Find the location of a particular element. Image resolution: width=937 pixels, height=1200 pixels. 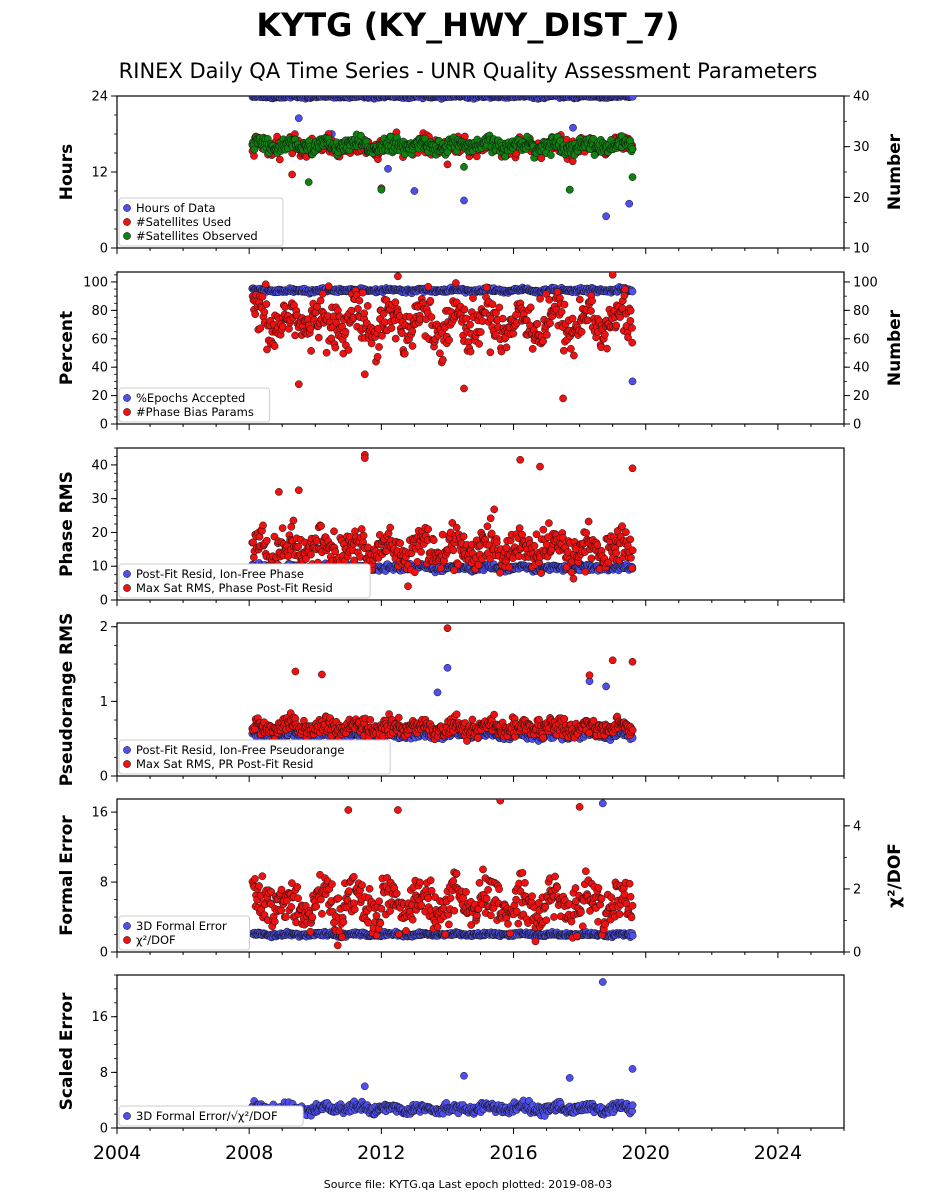

legend-box is located at coordinates (244, 581).